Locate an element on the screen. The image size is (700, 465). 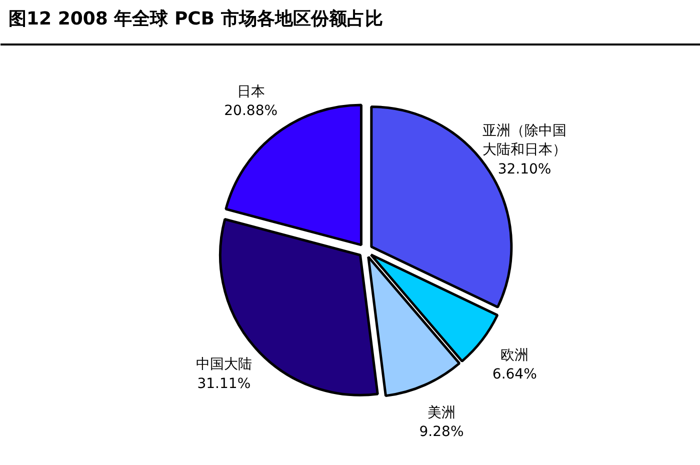
data-label: 20.88% is located at coordinates (251, 111).